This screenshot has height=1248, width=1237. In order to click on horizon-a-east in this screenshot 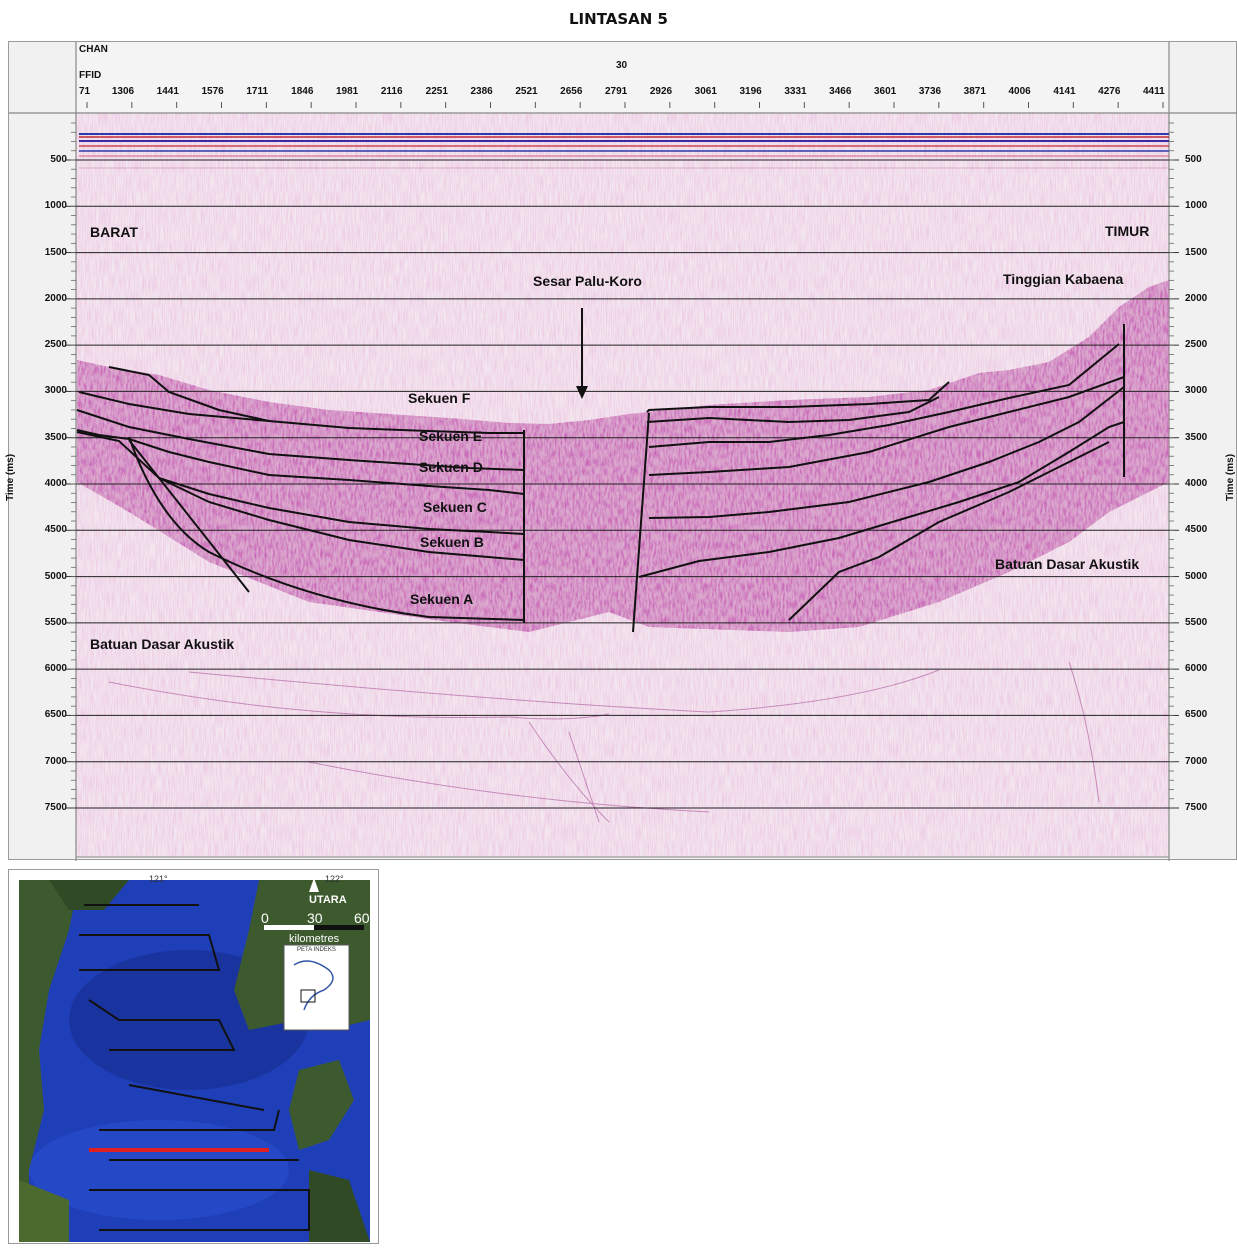, I will do `click(881, 499)`.